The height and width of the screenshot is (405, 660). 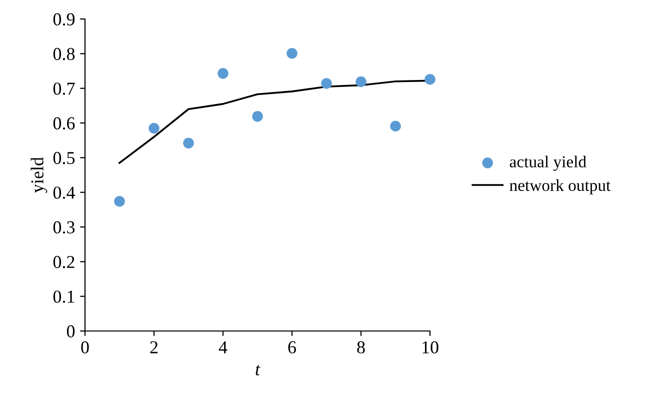 I want to click on y-tick-label: 0.1, so click(x=63, y=296).